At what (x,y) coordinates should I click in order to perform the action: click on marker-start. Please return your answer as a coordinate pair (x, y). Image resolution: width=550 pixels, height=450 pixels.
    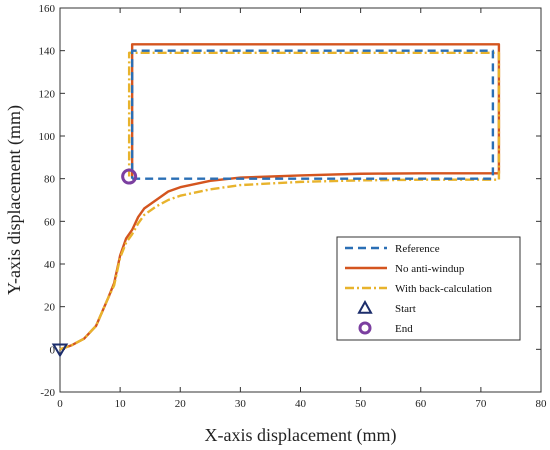
    Looking at the image, I should click on (60, 350).